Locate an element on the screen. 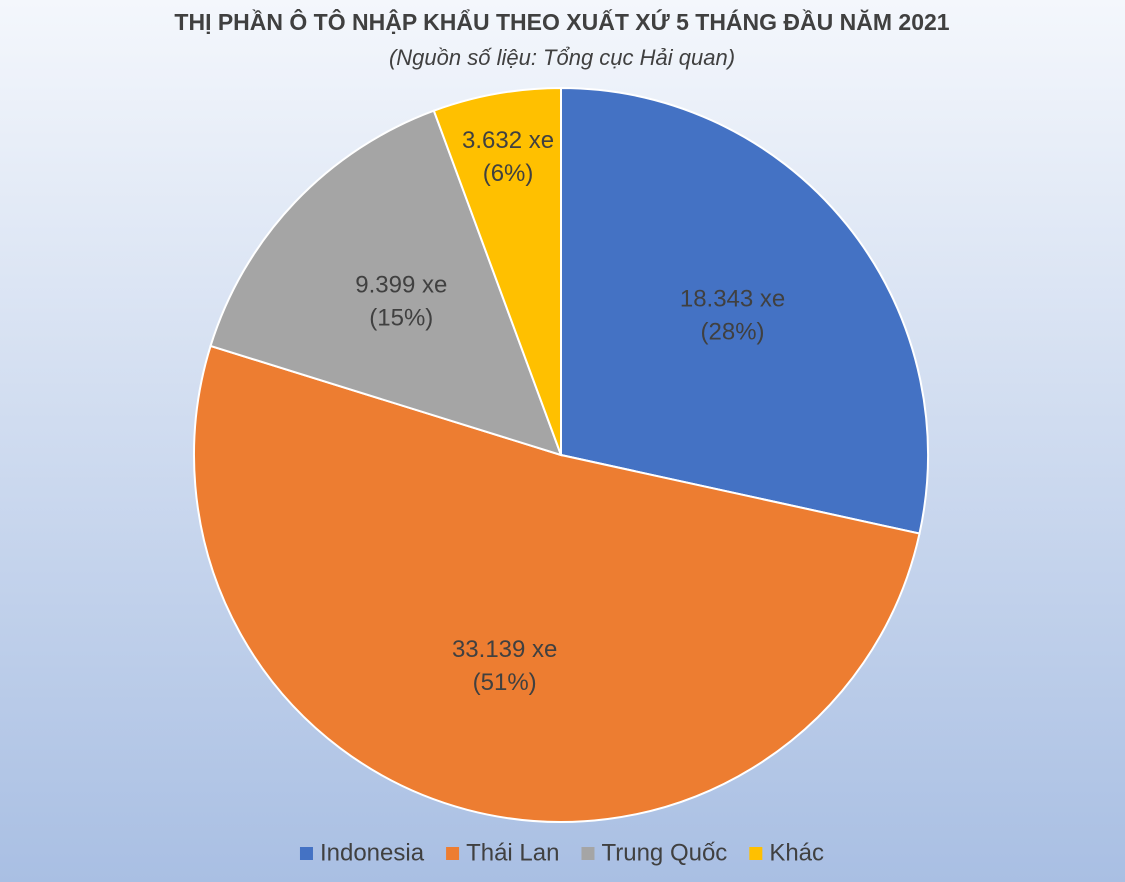  percent-label: (28%) is located at coordinates (733, 331).